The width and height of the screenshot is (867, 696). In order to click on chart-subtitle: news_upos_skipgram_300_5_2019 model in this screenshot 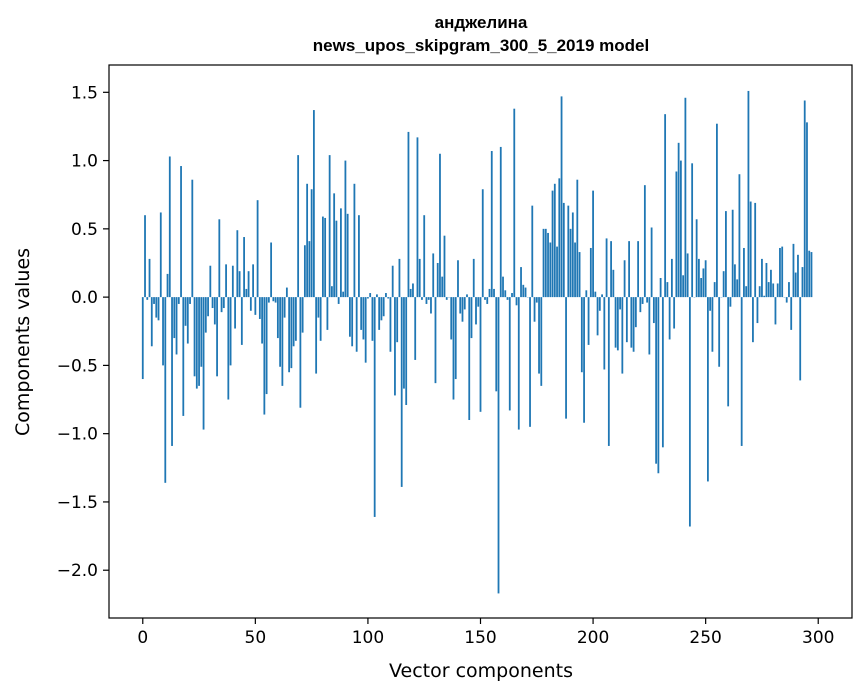, I will do `click(481, 45)`.